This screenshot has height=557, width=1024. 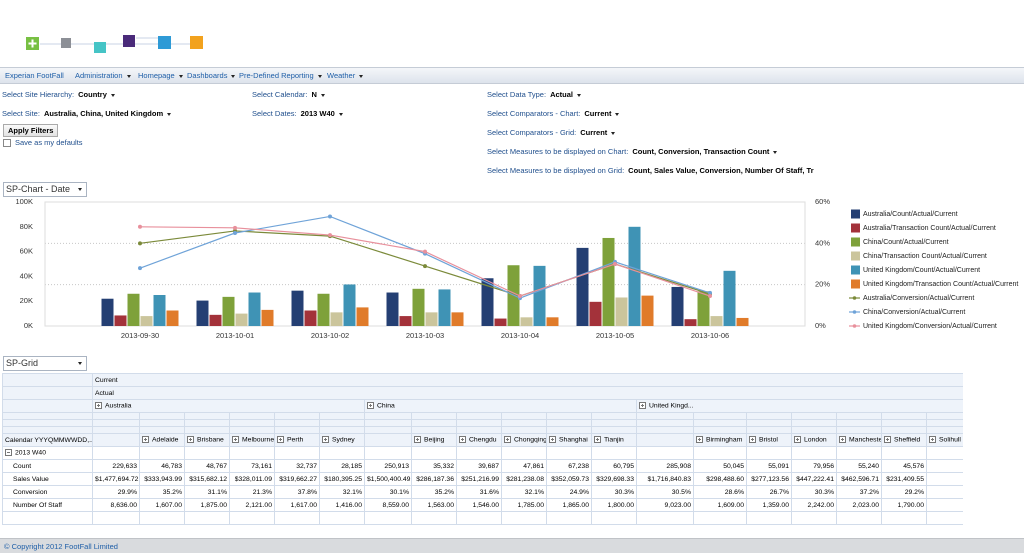 I want to click on grid-selector: SP-Grid, so click(x=45, y=363).